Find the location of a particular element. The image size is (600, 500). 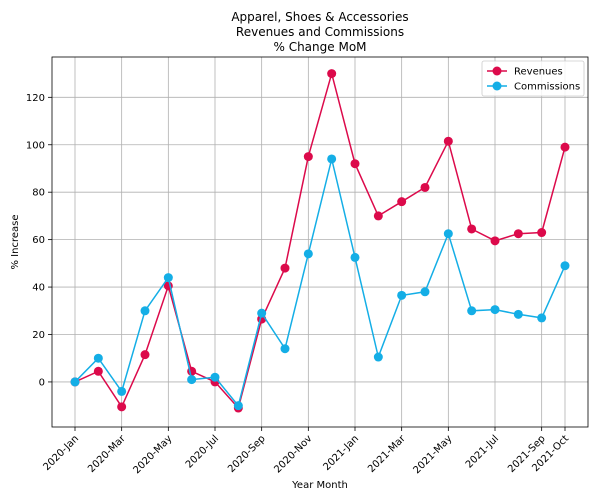

x-tick-label: 2021-Jul is located at coordinates (482, 451).